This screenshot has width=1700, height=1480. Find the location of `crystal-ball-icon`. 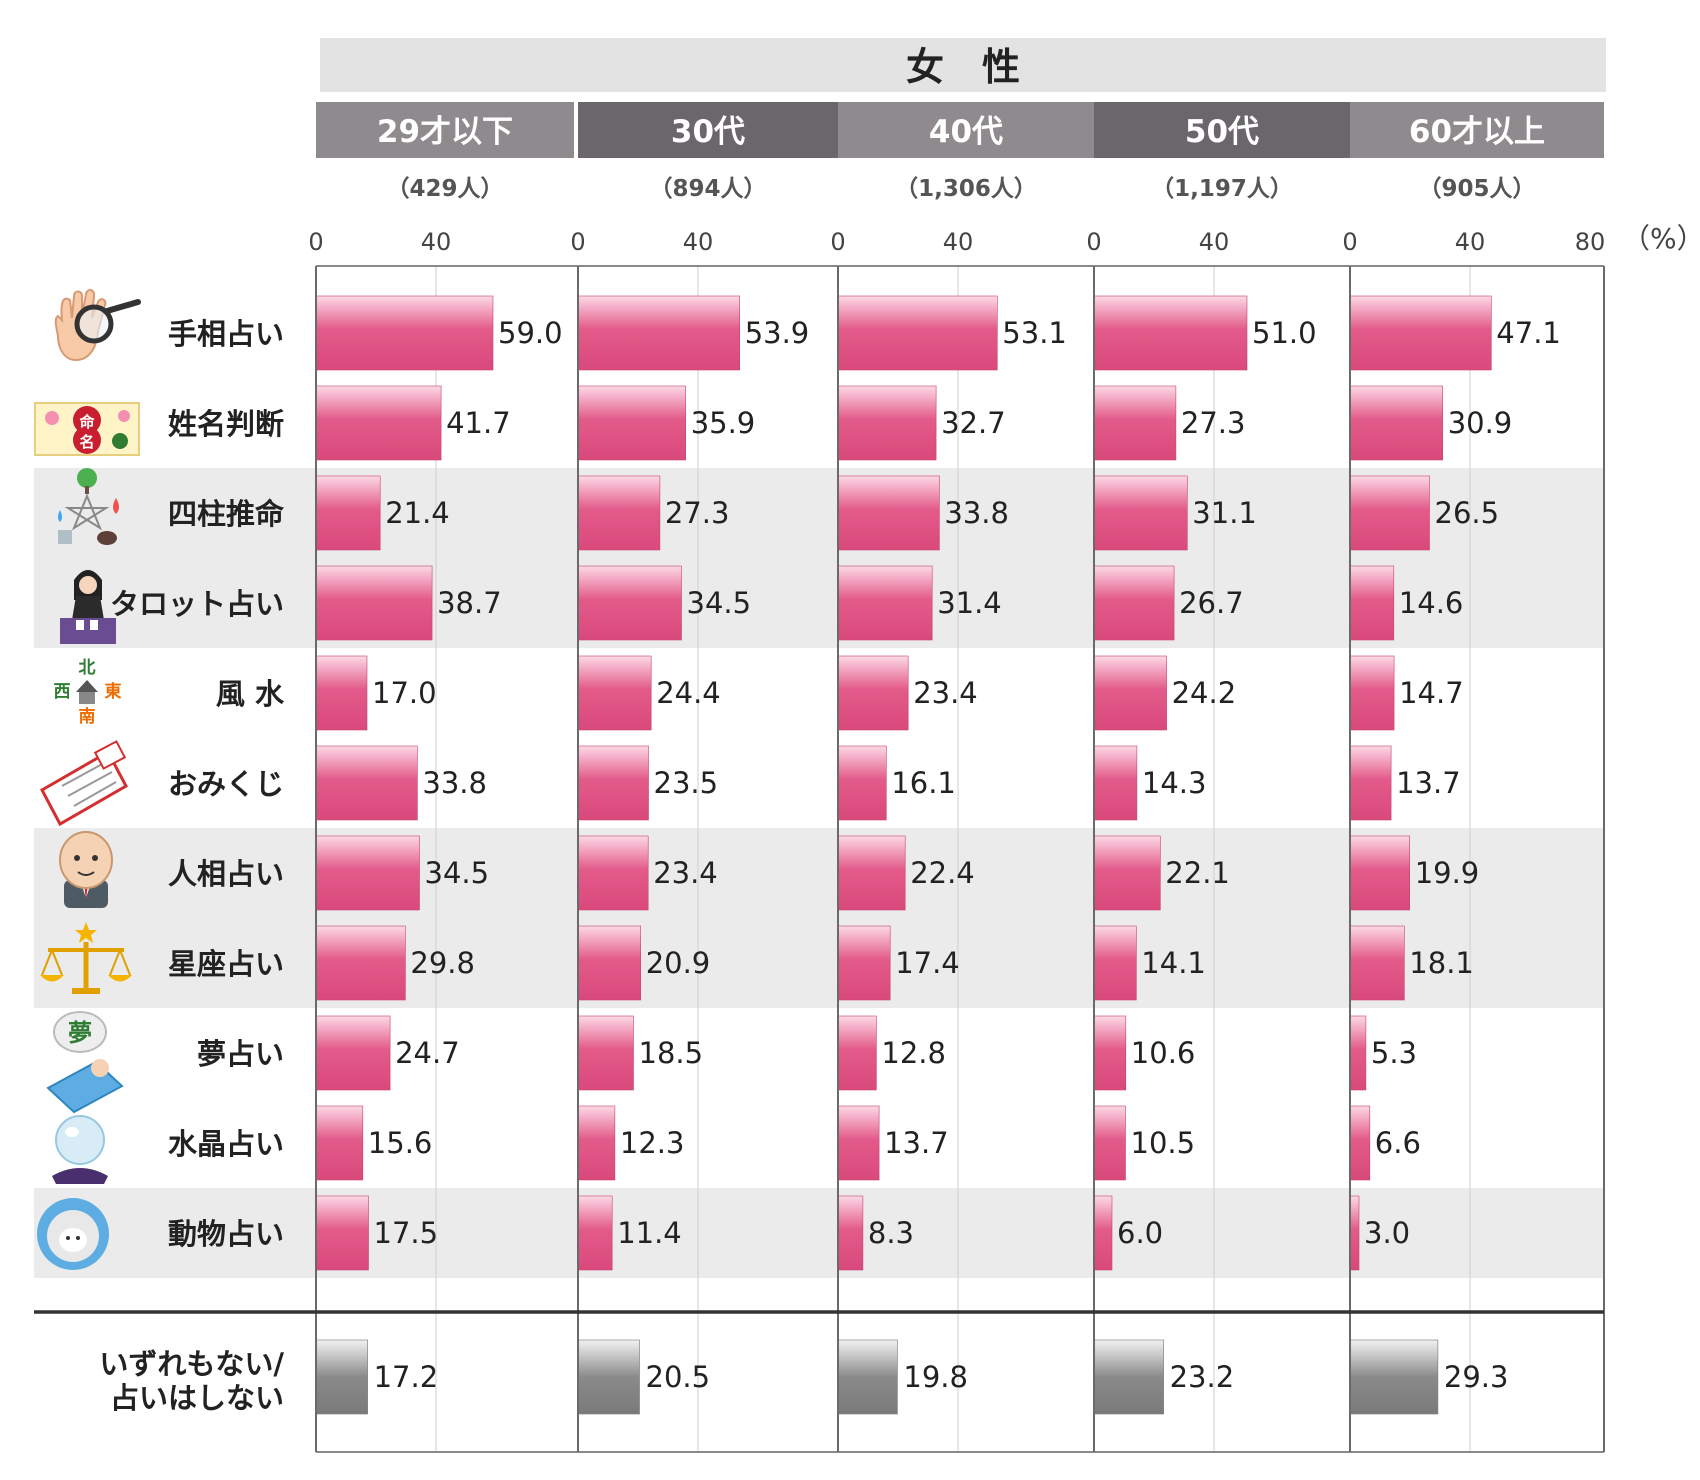

crystal-ball-icon is located at coordinates (80, 1149).